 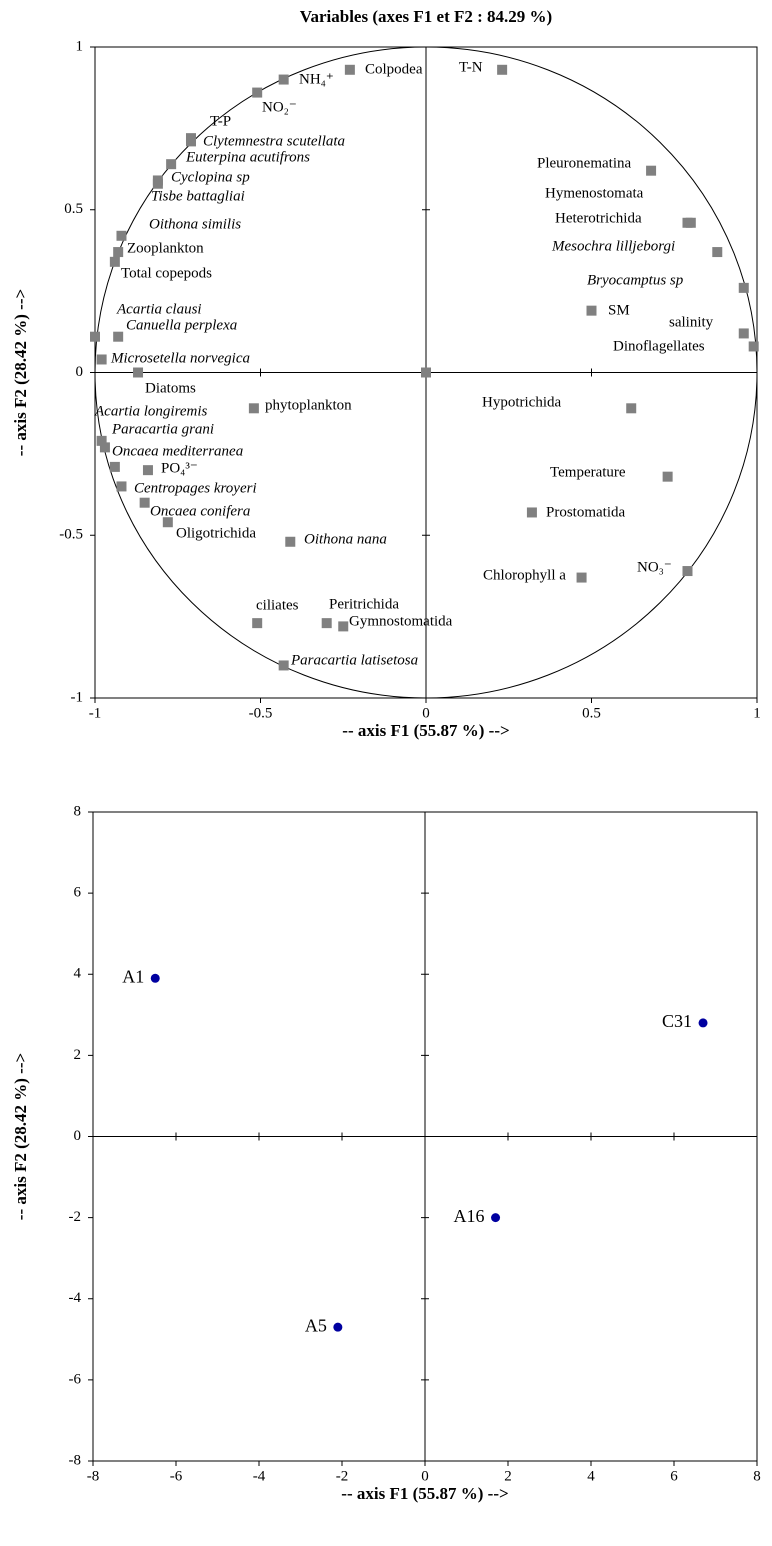 I want to click on point-label: C31, so click(x=677, y=1021).